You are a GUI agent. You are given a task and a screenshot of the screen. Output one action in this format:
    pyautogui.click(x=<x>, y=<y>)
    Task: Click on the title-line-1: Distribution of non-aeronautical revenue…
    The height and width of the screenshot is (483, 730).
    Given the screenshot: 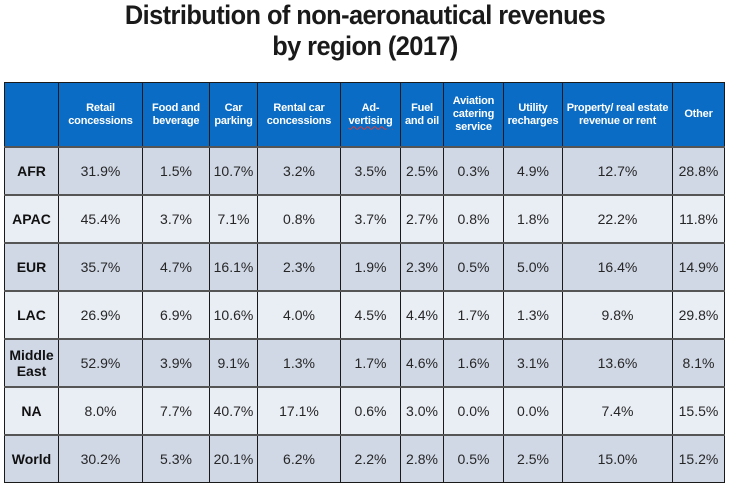 What is the action you would take?
    pyautogui.click(x=365, y=15)
    